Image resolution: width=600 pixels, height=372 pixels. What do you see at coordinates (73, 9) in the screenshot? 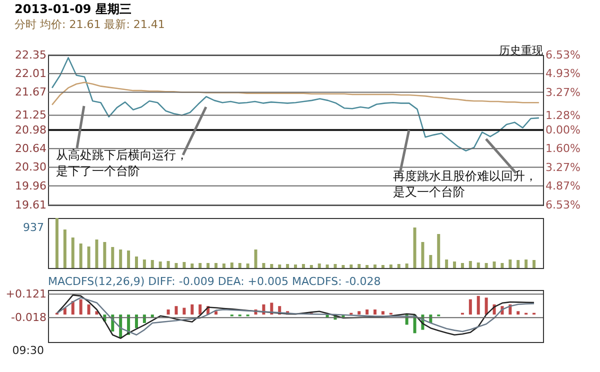
I see `chart-title: 2013-01-09 星期三` at bounding box center [73, 9].